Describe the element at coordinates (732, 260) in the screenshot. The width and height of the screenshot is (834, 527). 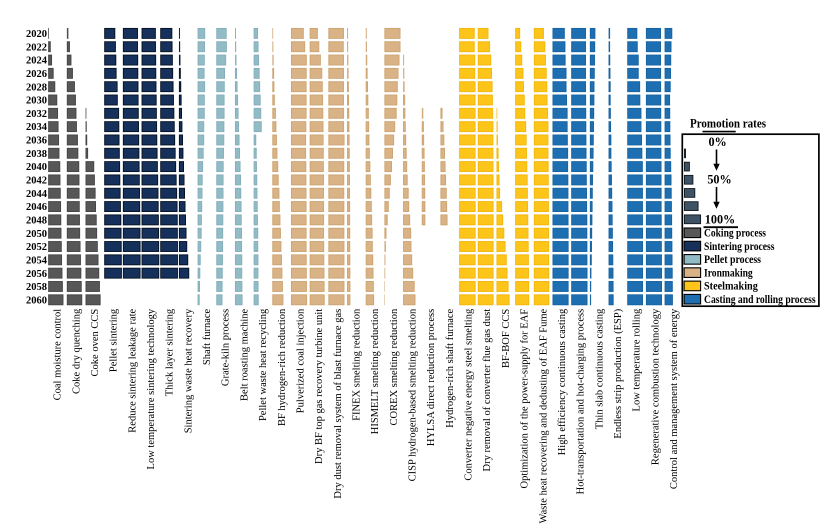
I see `svg-text: Pellet process` at that location.